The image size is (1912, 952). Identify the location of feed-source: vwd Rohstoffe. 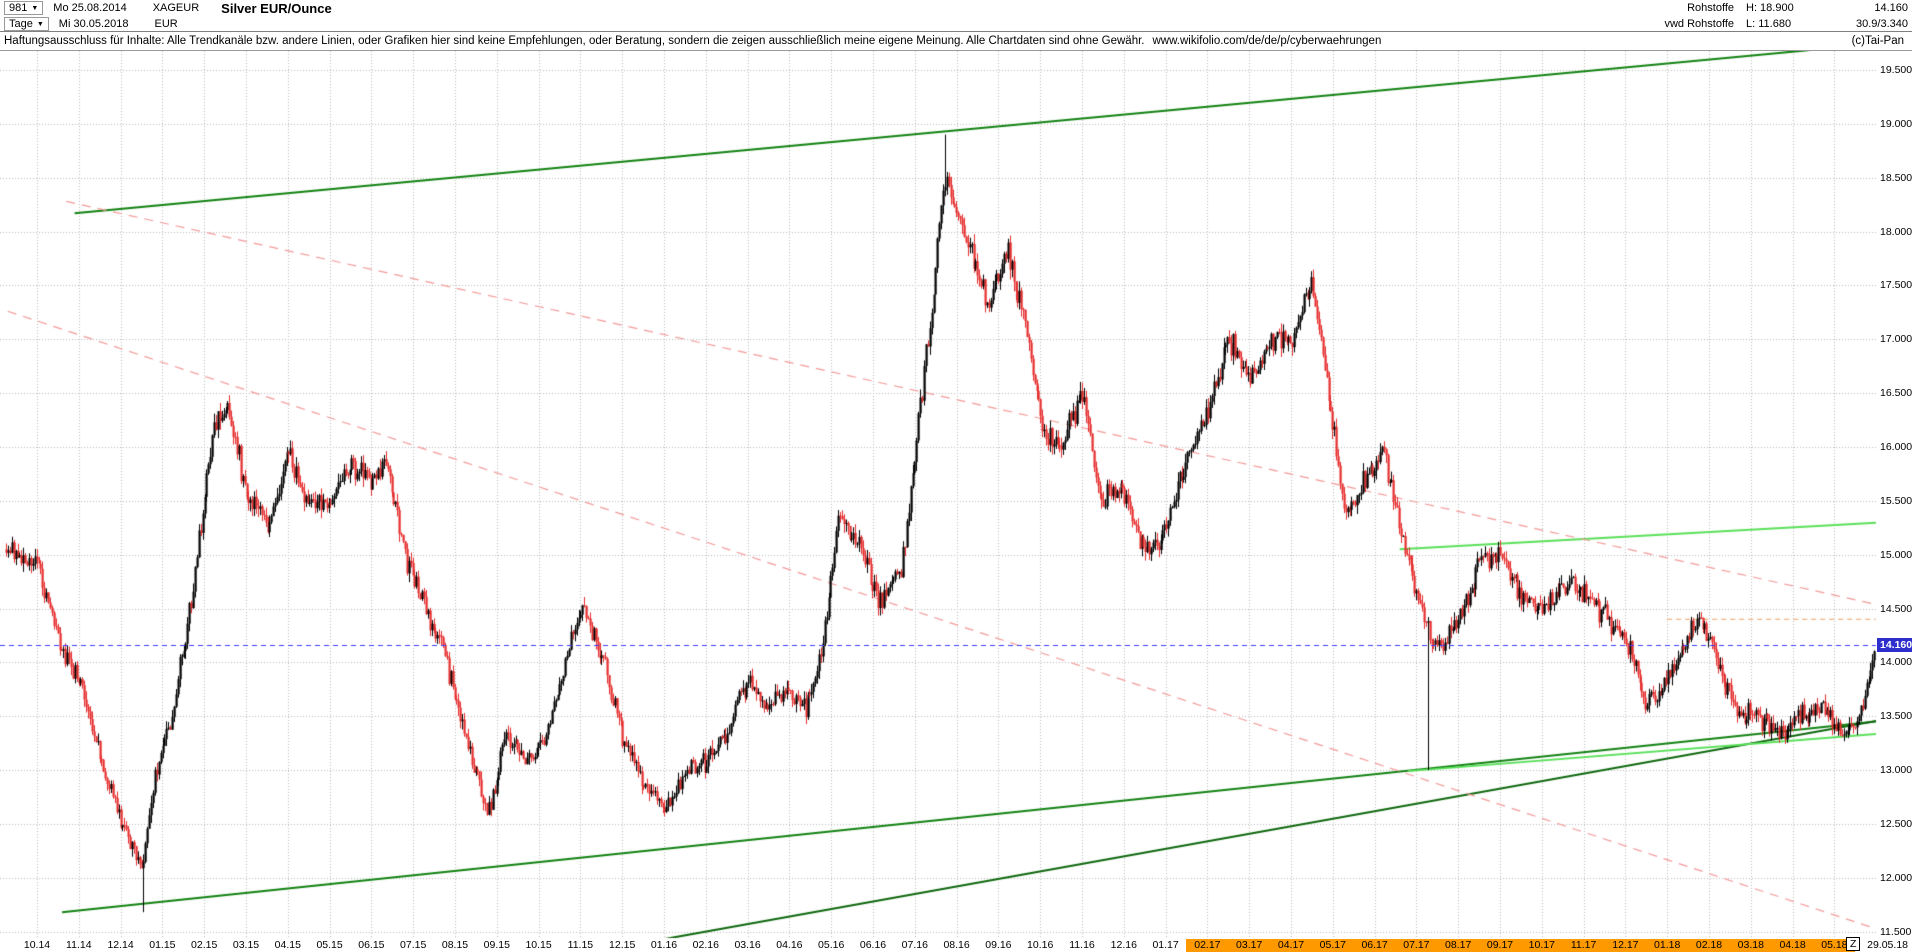
(1699, 24).